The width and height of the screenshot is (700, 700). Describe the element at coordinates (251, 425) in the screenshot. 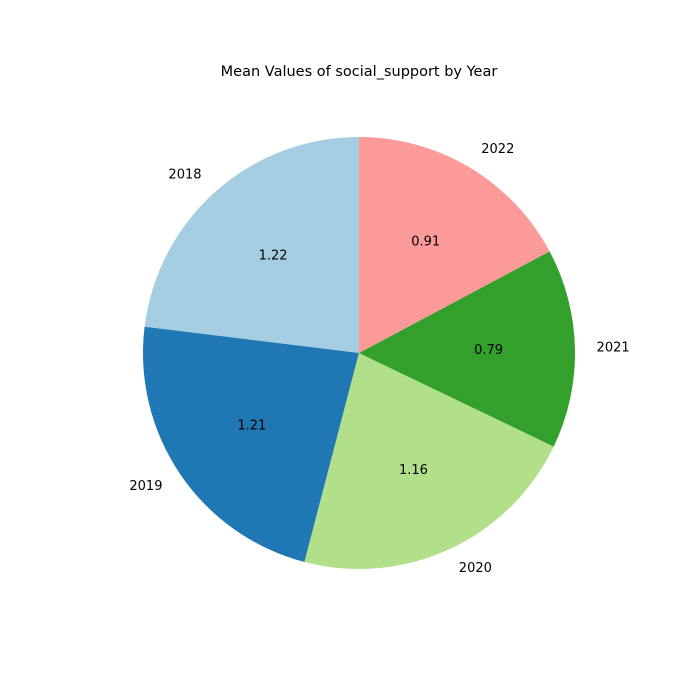

I see `value-label-2019: 1.21` at that location.